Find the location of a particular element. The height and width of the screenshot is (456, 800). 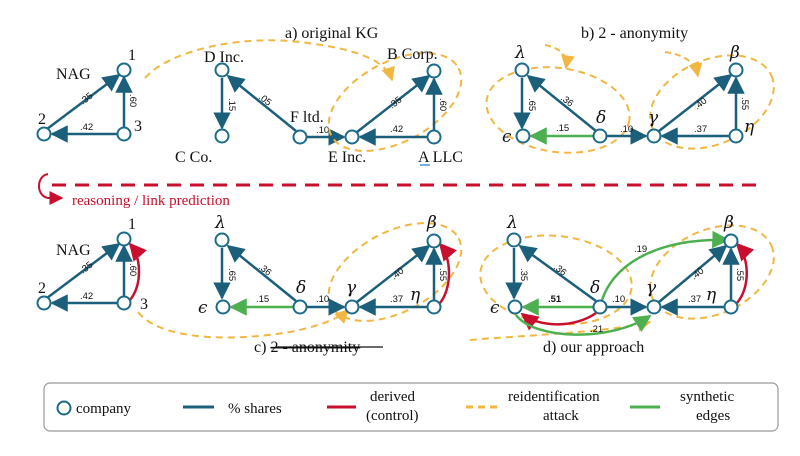

label-d-delta: δ is located at coordinates (595, 288).